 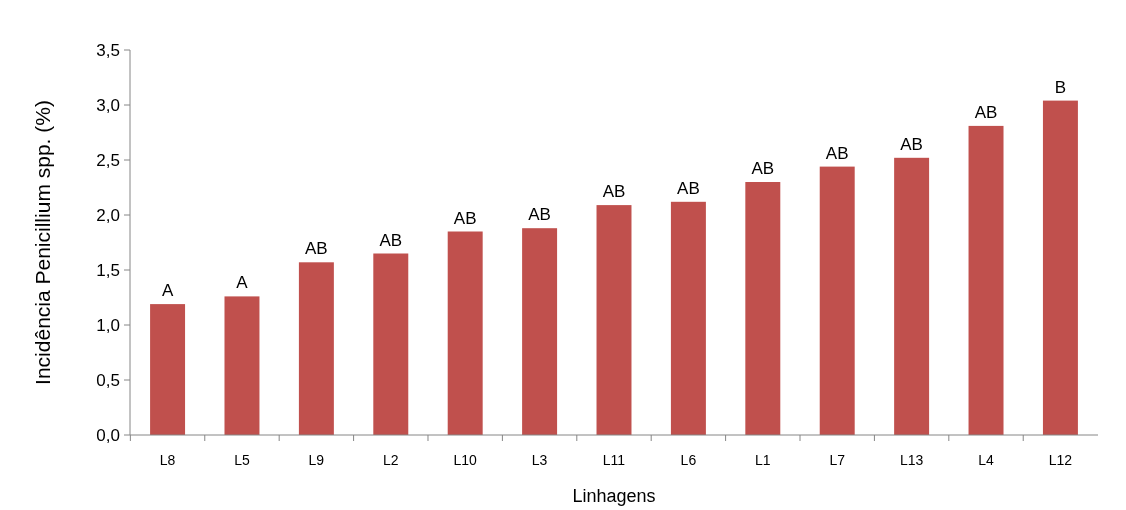 What do you see at coordinates (108, 215) in the screenshot?
I see `y-tick-label: 2,0` at bounding box center [108, 215].